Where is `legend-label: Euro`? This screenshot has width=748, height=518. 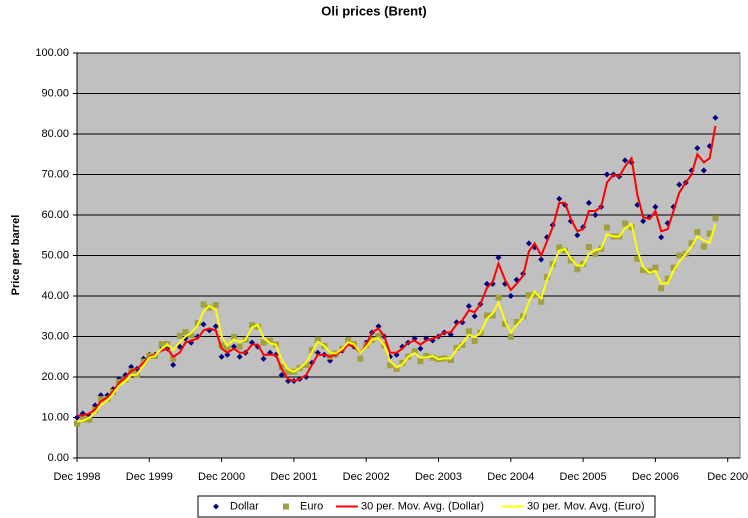
legend-label: Euro is located at coordinates (311, 506).